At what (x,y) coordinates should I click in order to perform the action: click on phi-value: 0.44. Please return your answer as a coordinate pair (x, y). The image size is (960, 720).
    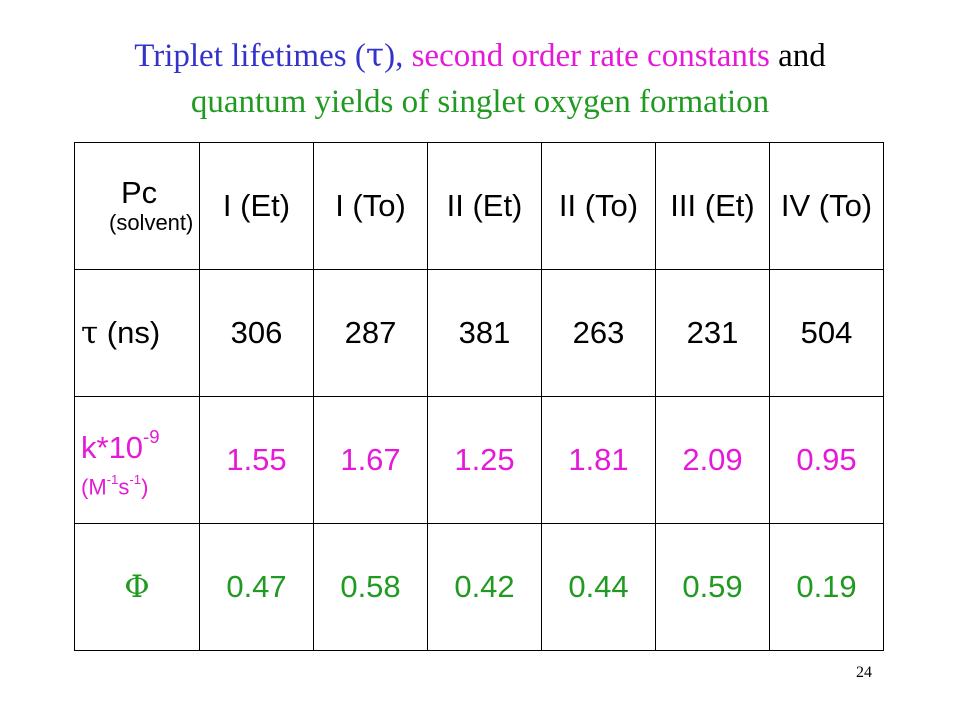
    Looking at the image, I should click on (598, 587).